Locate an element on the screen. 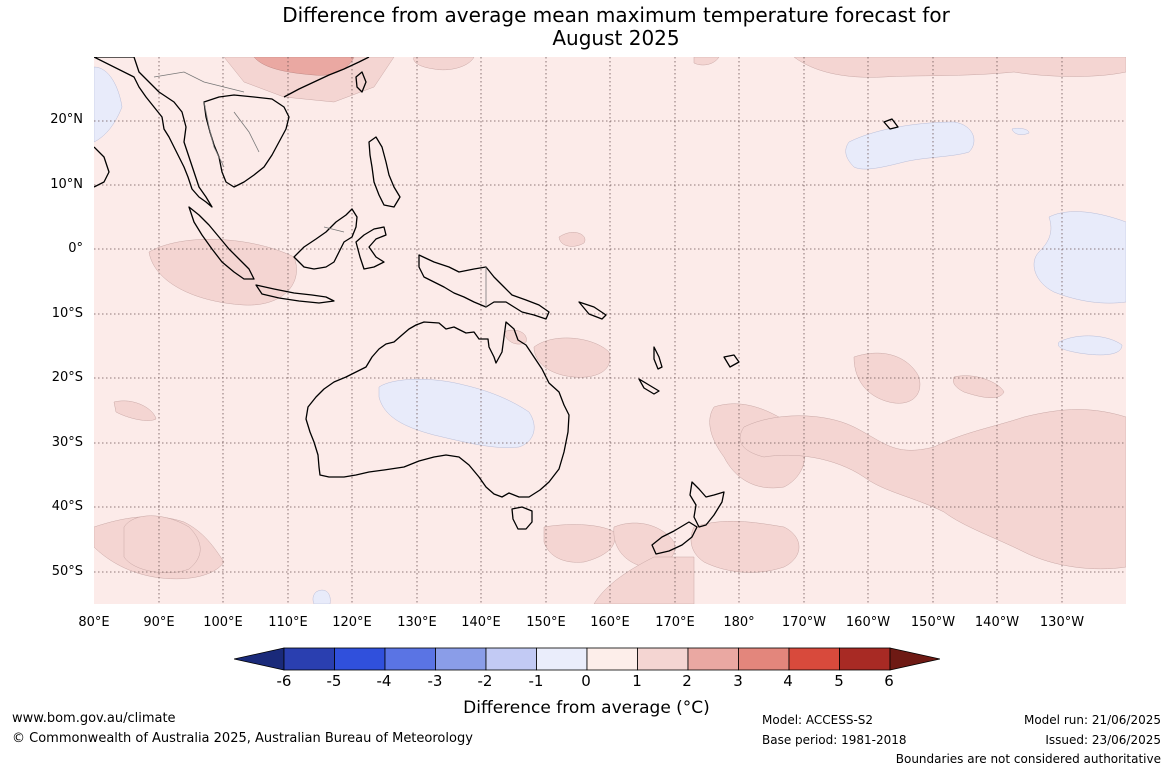 This screenshot has width=1173, height=770. lat-label-40s: 40°S is located at coordinates (67, 506).